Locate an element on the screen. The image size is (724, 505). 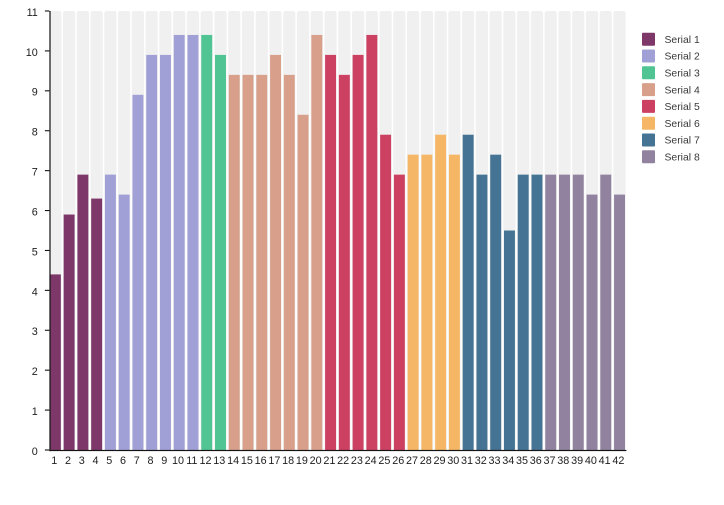
svg-text: Serial 3 is located at coordinates (682, 74).